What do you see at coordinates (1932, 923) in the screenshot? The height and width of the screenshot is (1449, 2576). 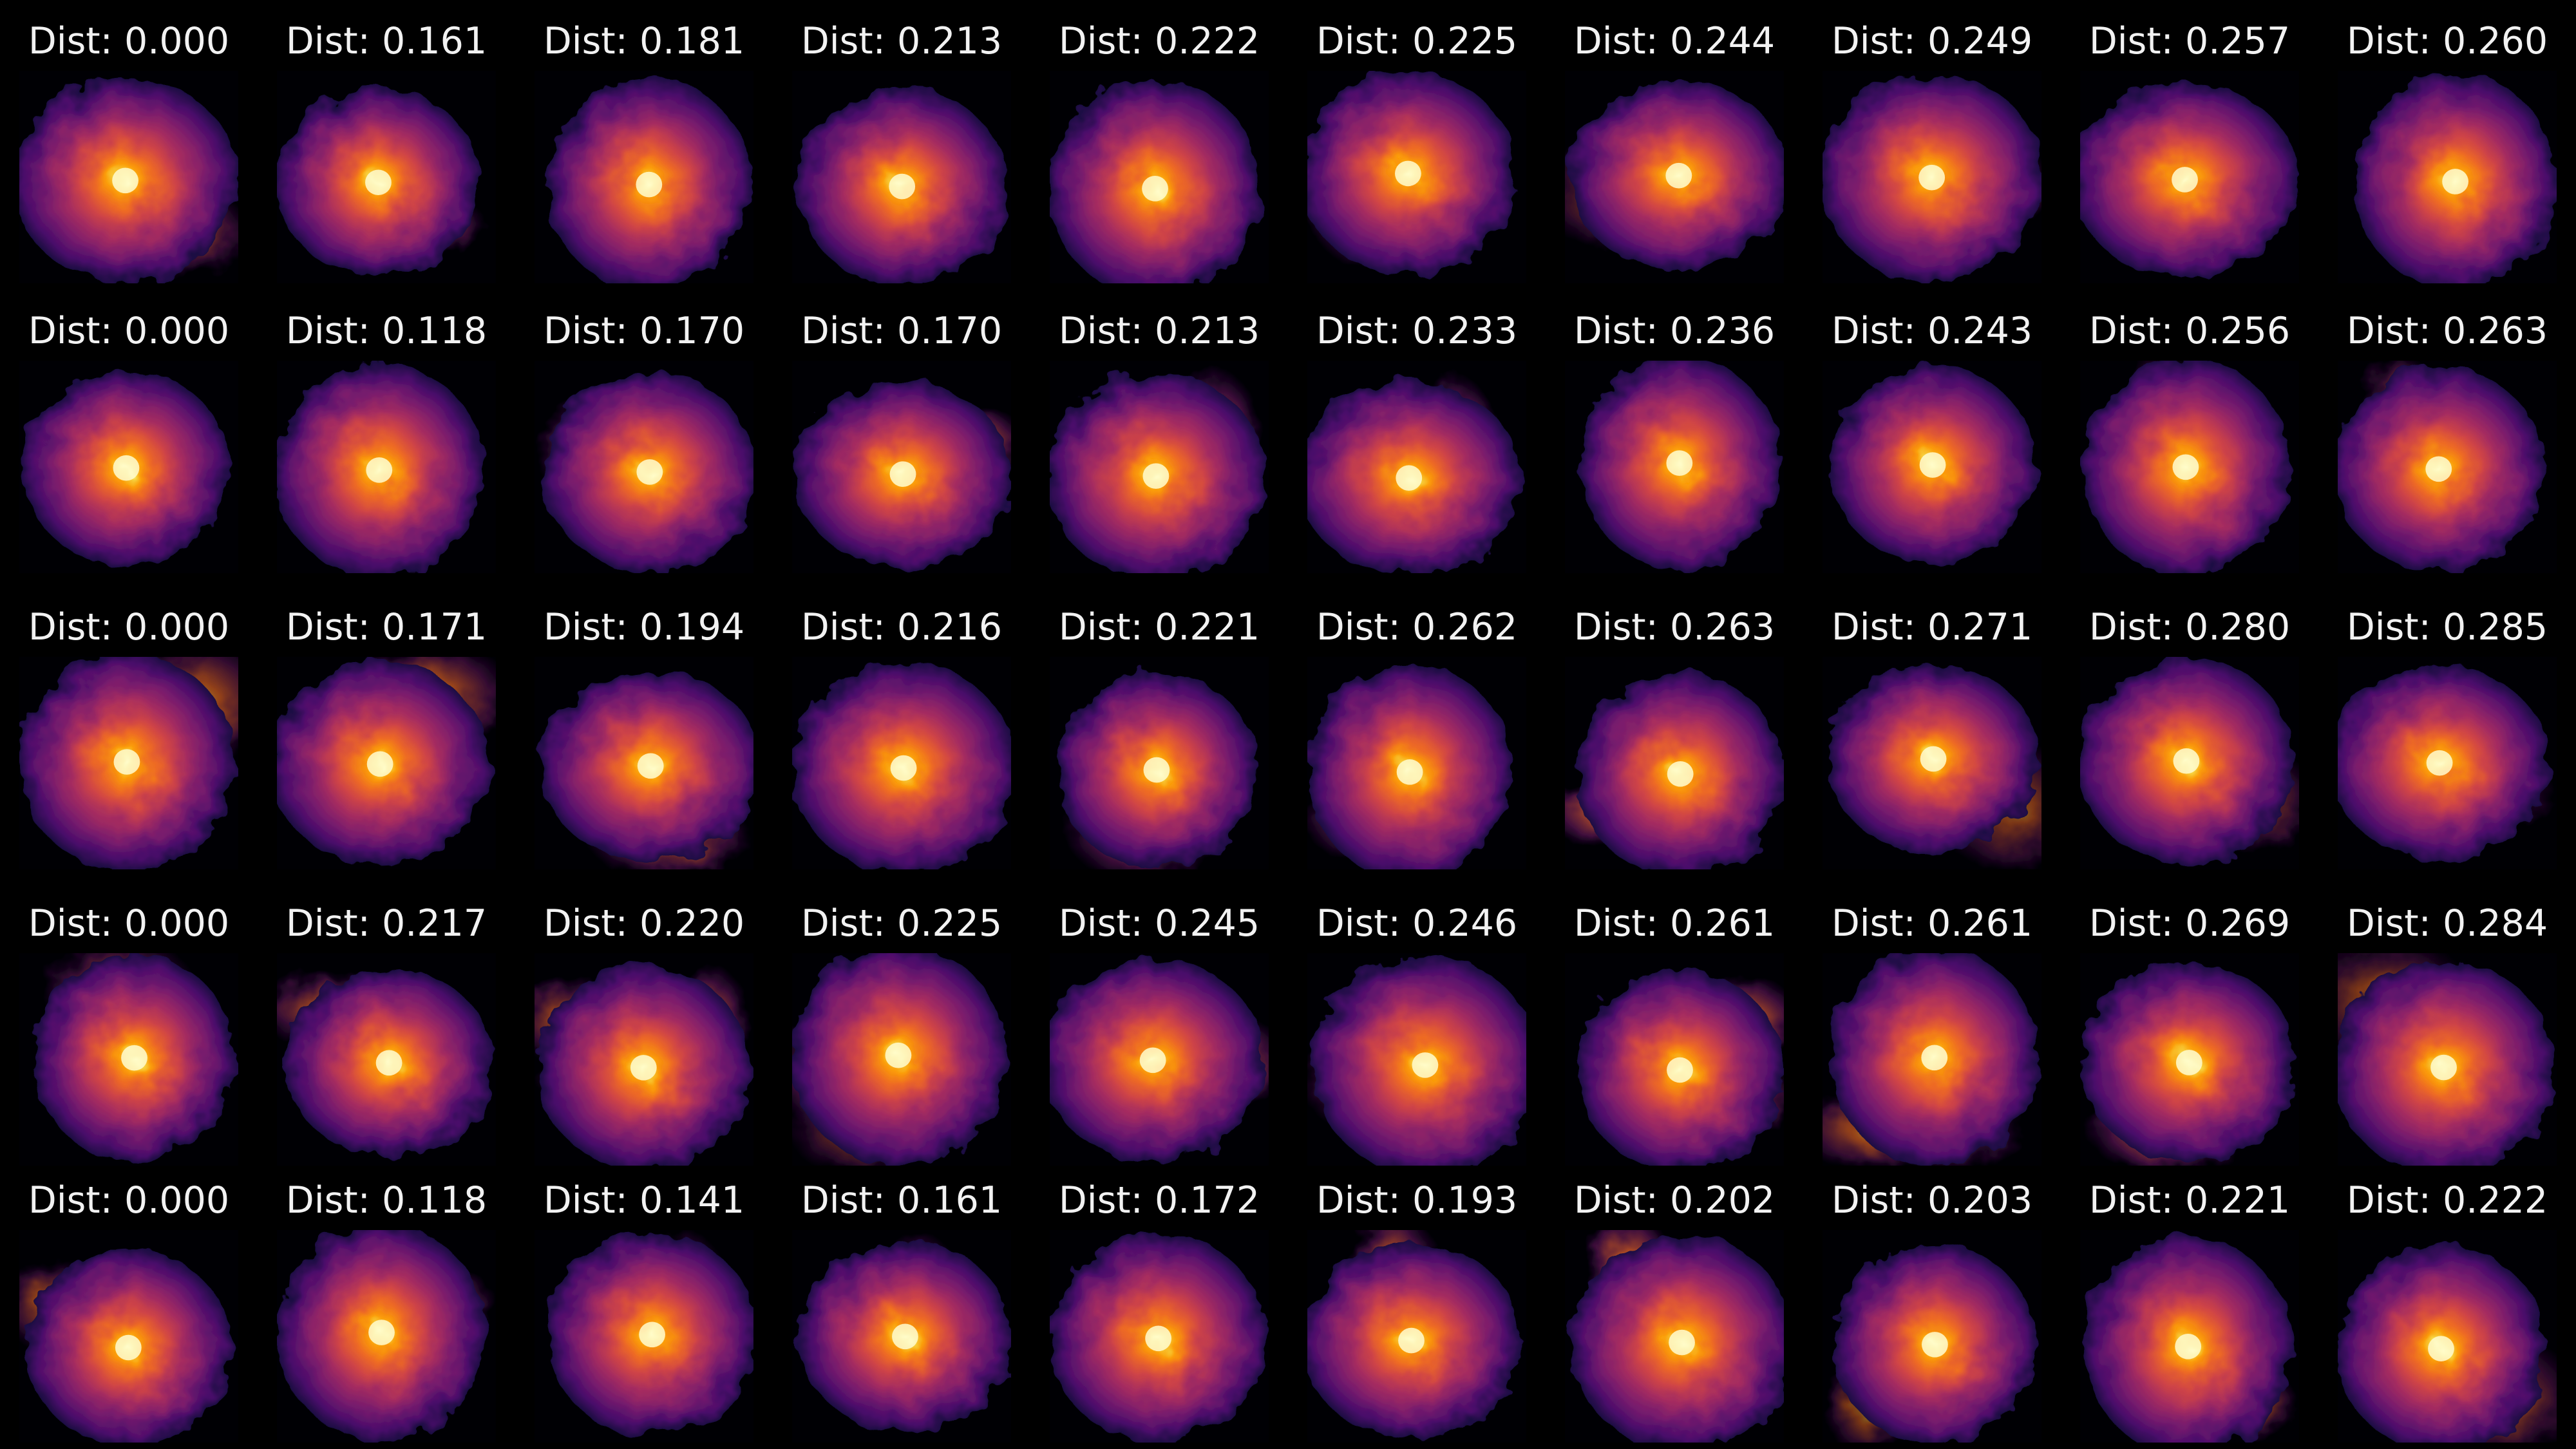 I see `distance-label: Dist: 0.261` at bounding box center [1932, 923].